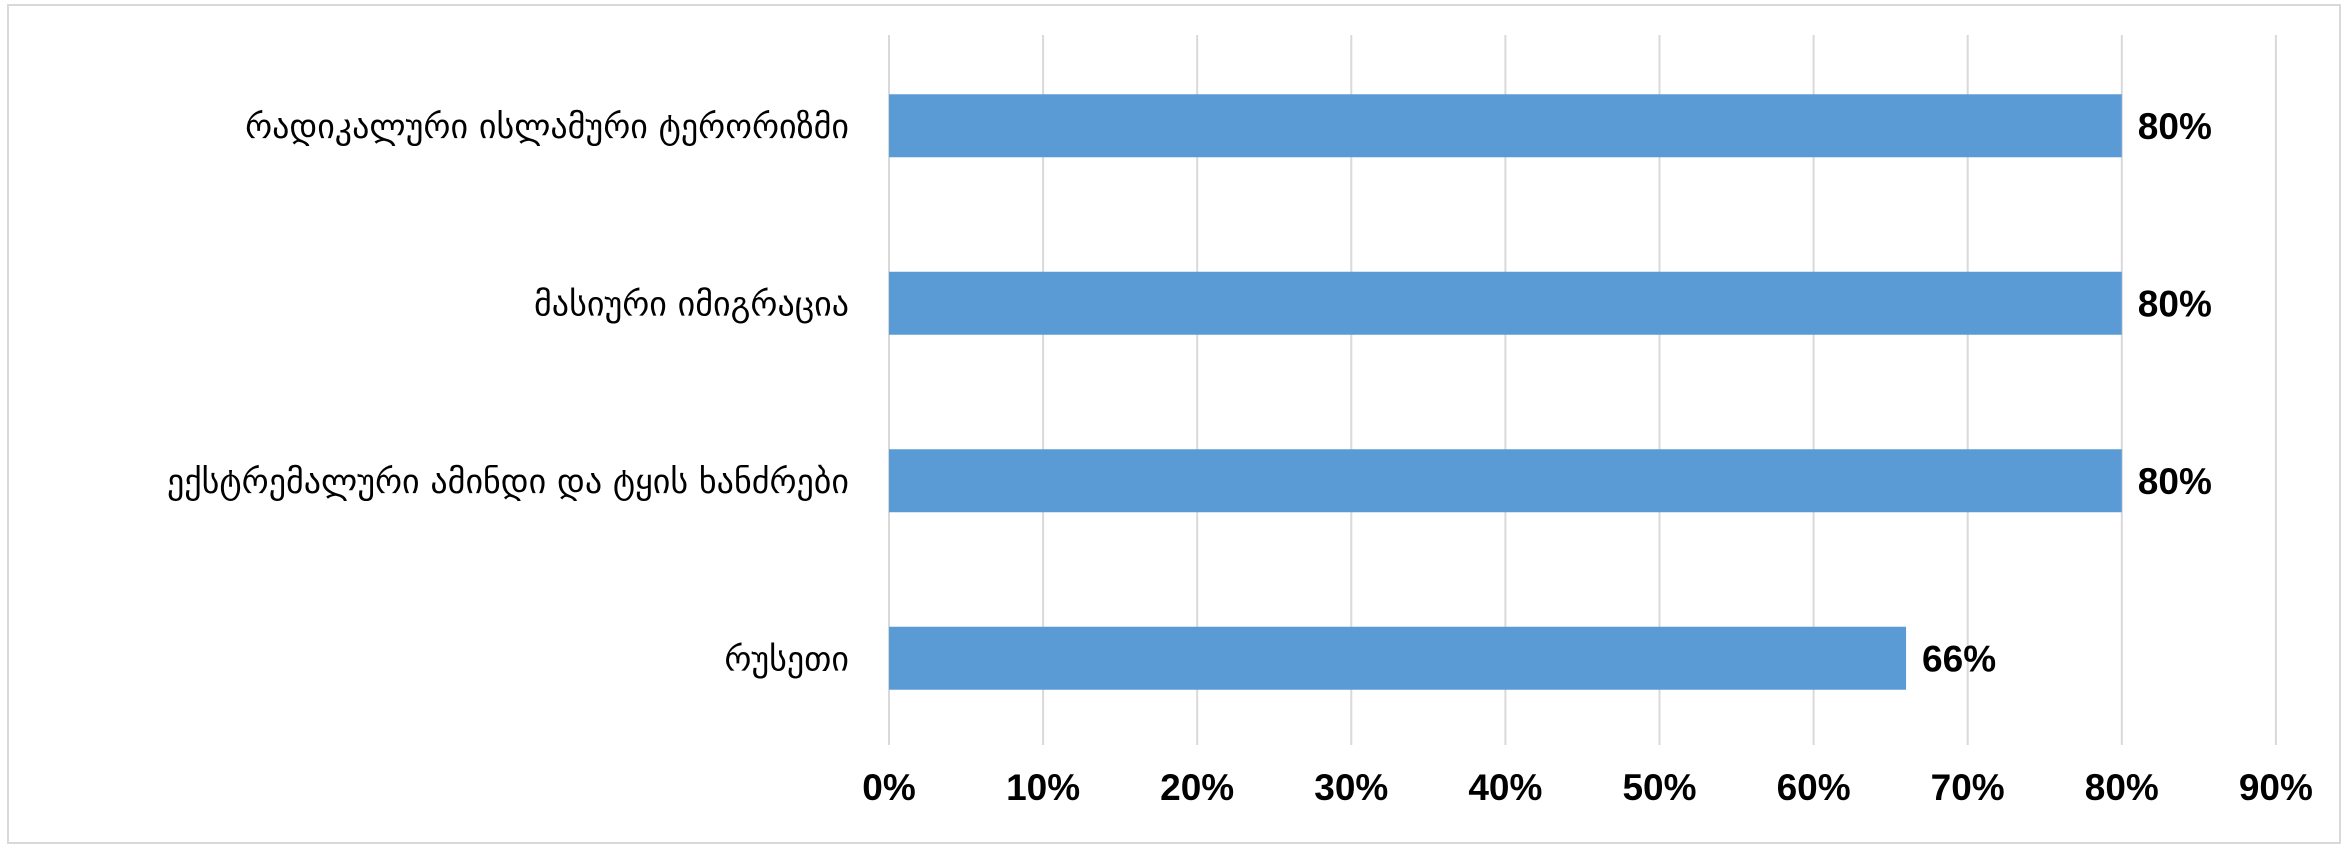  Describe the element at coordinates (1959, 658) in the screenshot. I see `data-label: 66%` at that location.